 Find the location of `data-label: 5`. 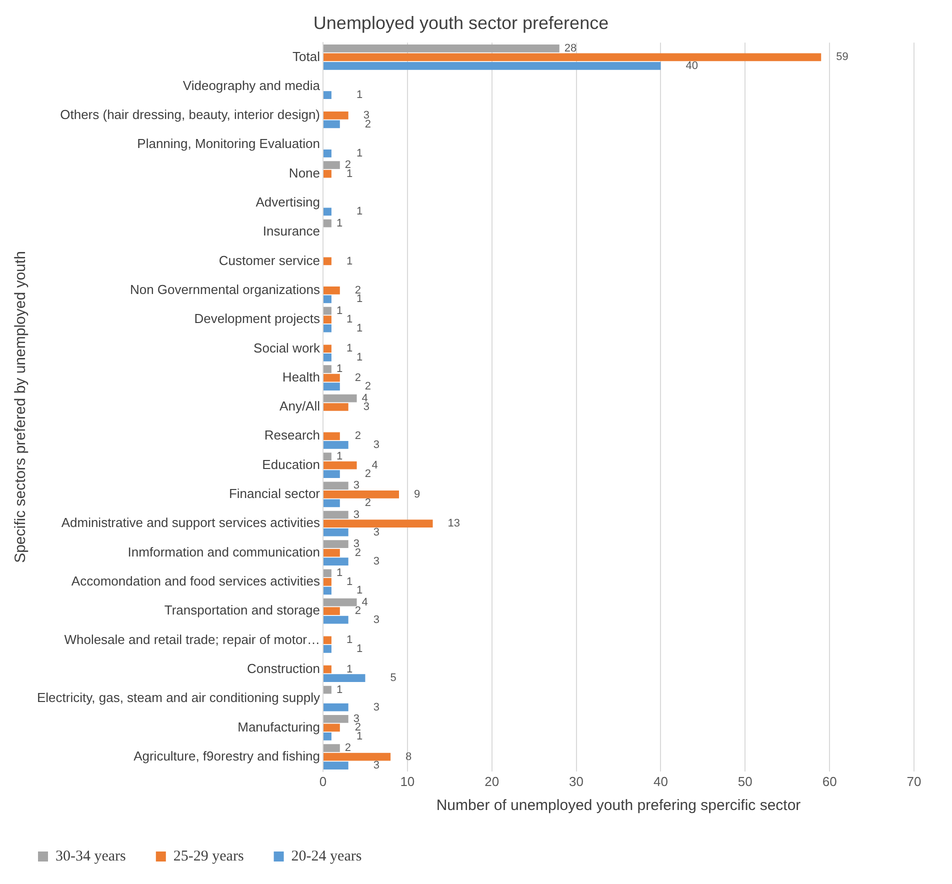

data-label: 5 is located at coordinates (393, 678).